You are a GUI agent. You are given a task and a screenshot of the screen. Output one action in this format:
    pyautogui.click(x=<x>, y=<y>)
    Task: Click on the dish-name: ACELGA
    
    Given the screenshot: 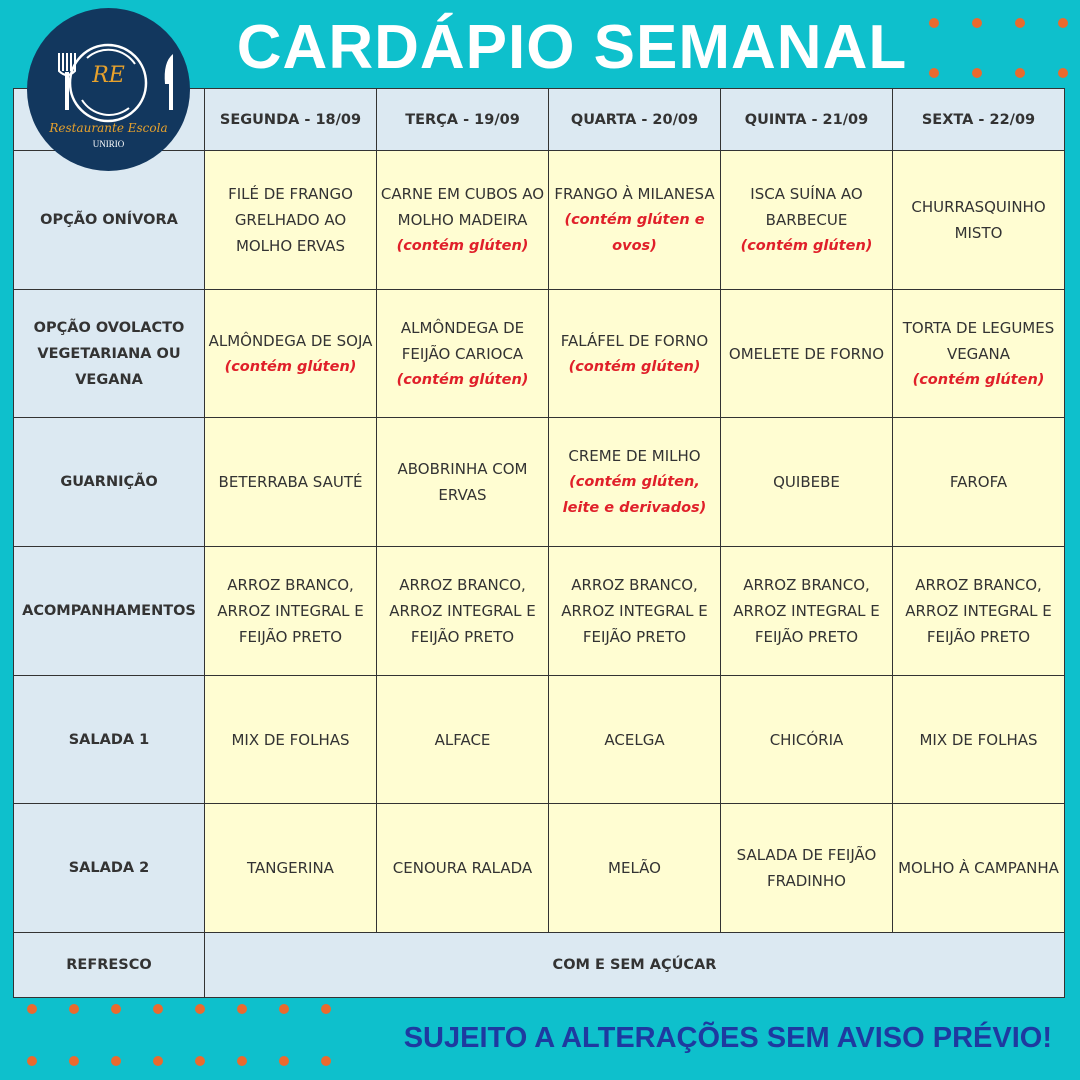 What is the action you would take?
    pyautogui.click(x=634, y=739)
    